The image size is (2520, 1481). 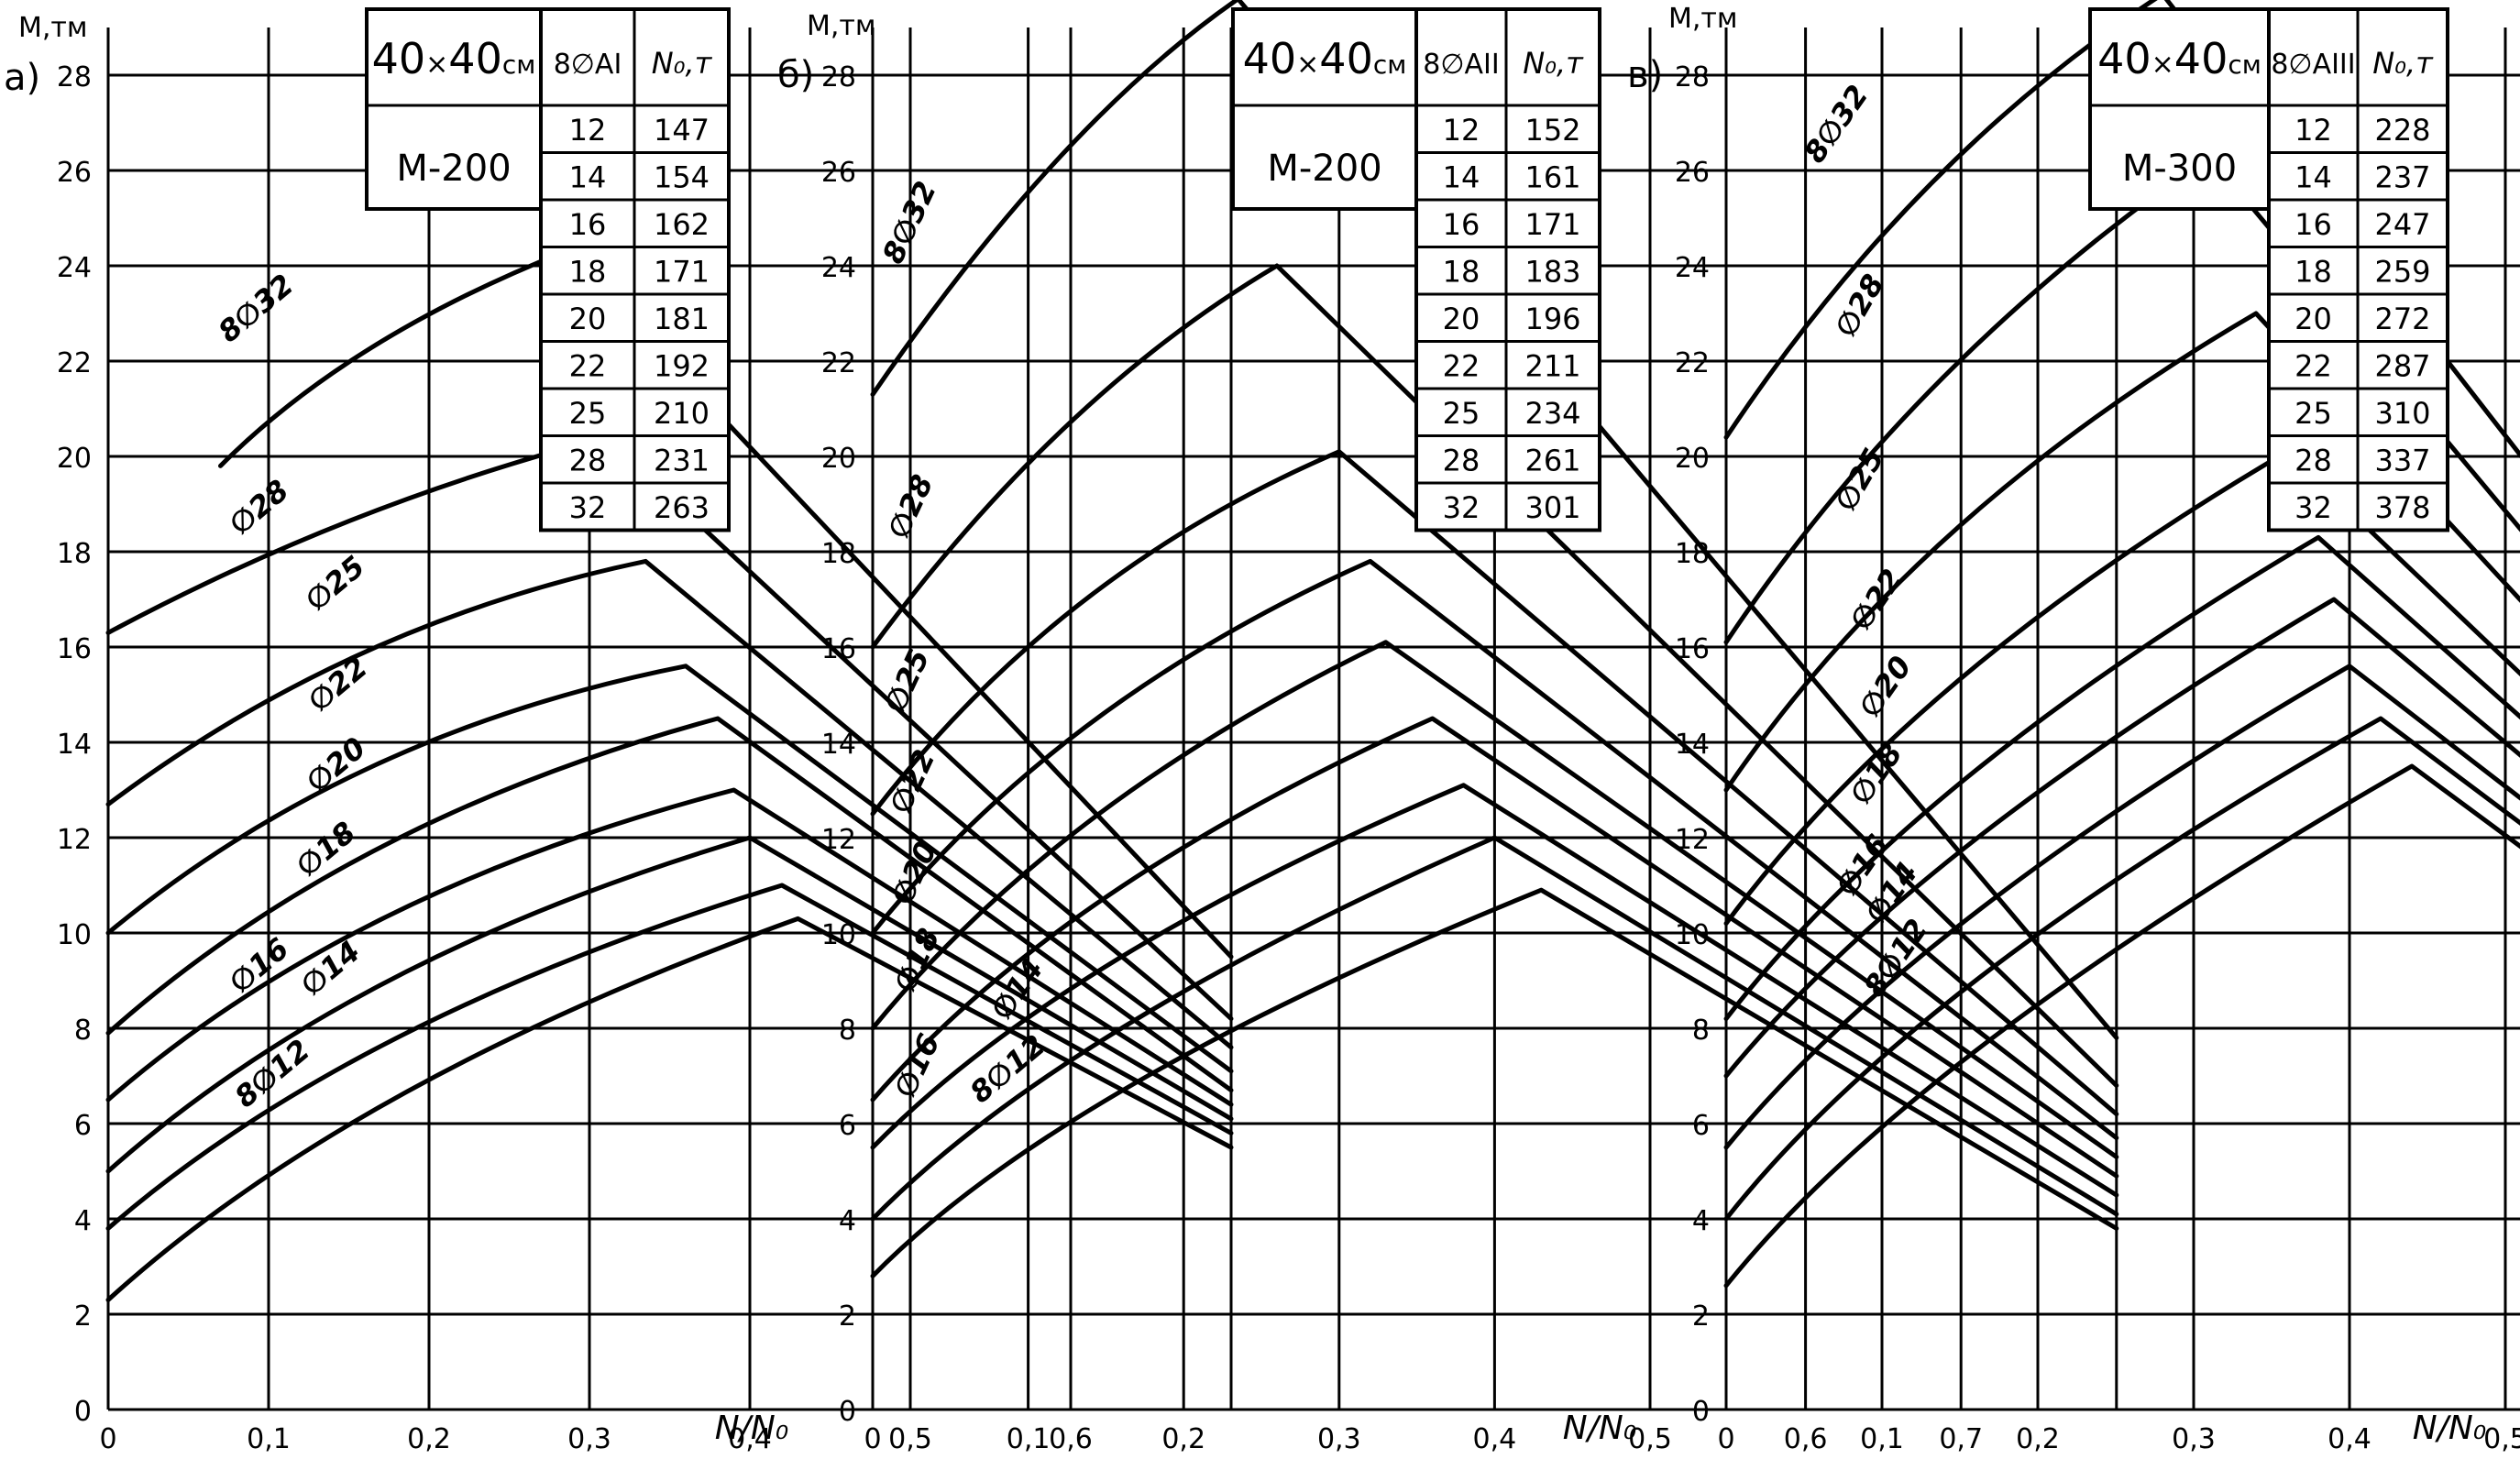 What do you see at coordinates (1552, 367) in the screenshot?
I see `table-cell: 211` at bounding box center [1552, 367].